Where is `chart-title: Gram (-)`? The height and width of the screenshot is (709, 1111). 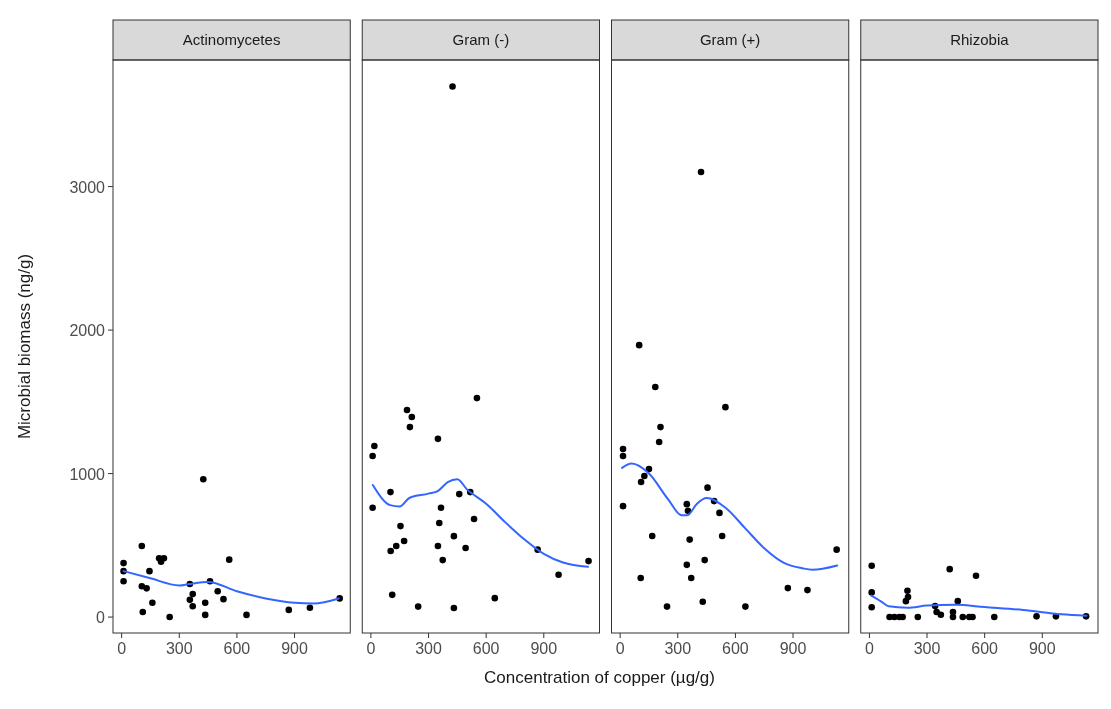 chart-title: Gram (-) is located at coordinates (481, 39).